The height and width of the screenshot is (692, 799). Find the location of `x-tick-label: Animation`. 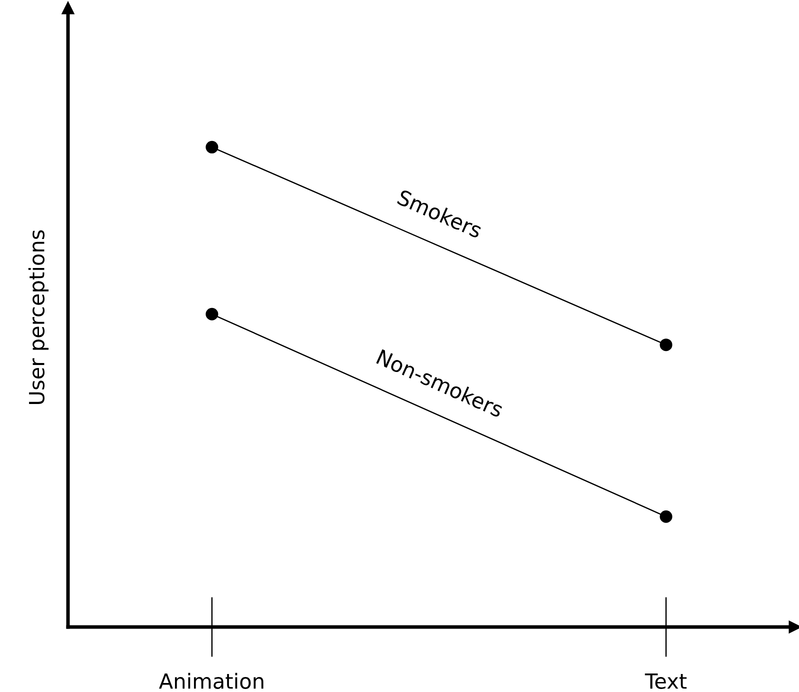

x-tick-label: Animation is located at coordinates (211, 680).